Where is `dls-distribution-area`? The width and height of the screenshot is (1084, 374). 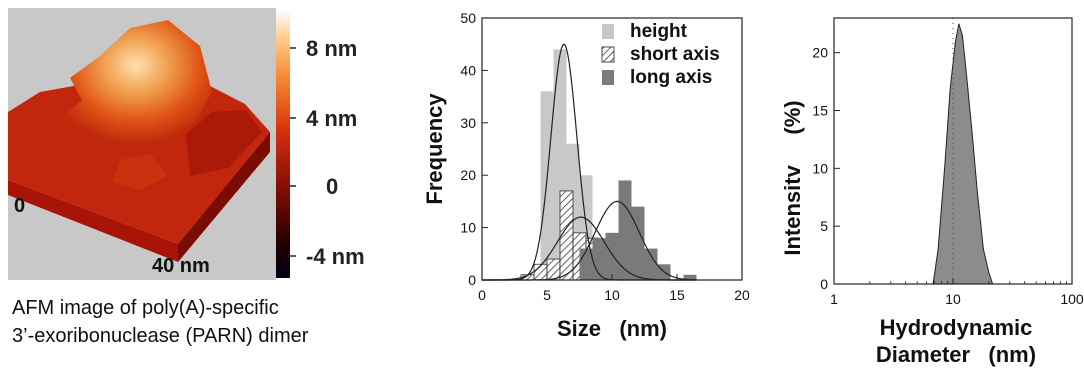
dls-distribution-area is located at coordinates (963, 154).